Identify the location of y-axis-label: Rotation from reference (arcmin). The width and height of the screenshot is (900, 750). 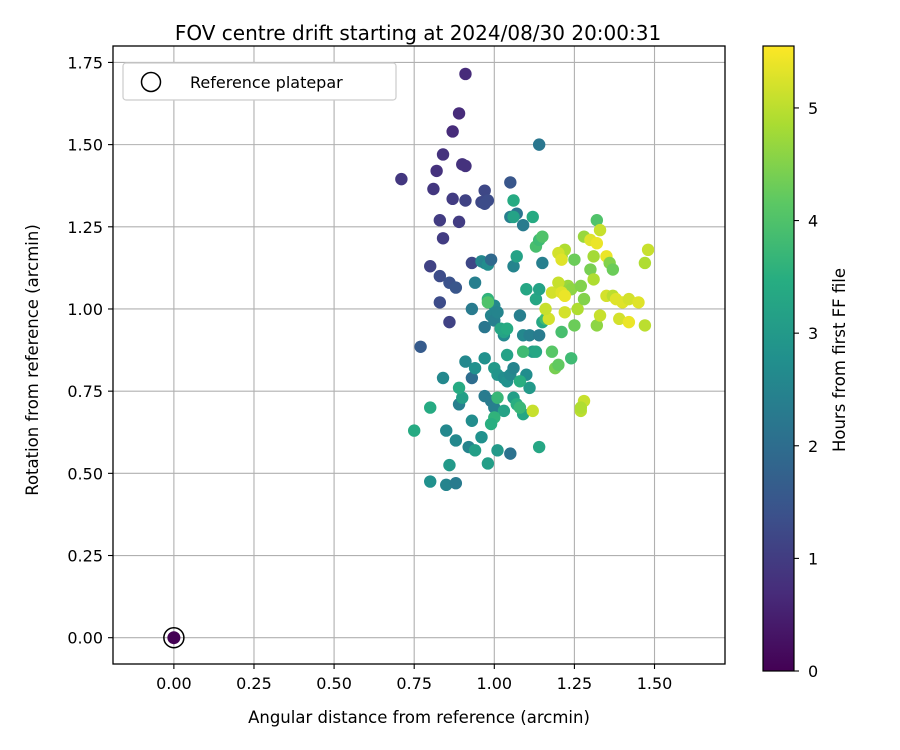
(32, 360).